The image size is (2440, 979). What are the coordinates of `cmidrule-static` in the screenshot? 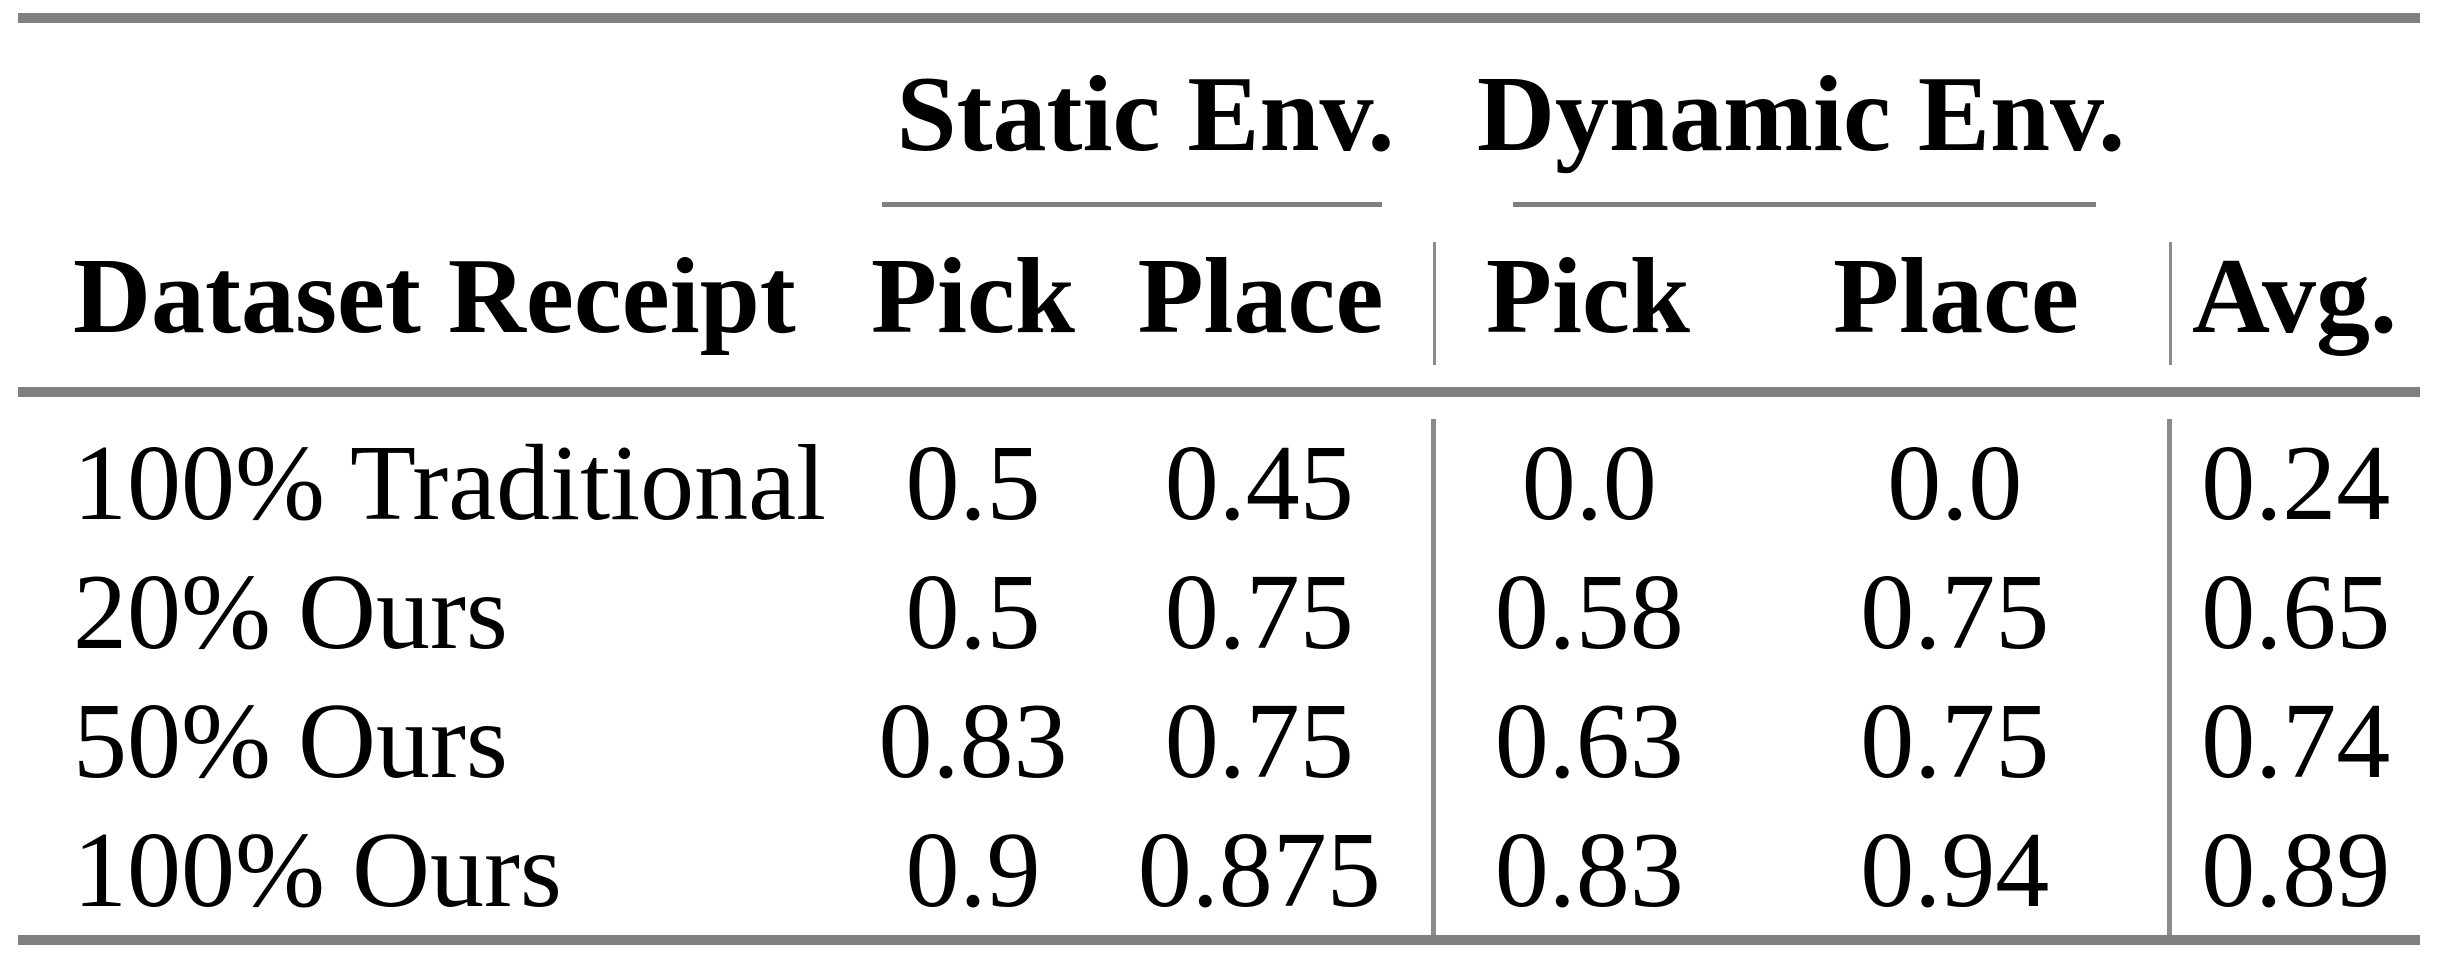 It's located at (1132, 204).